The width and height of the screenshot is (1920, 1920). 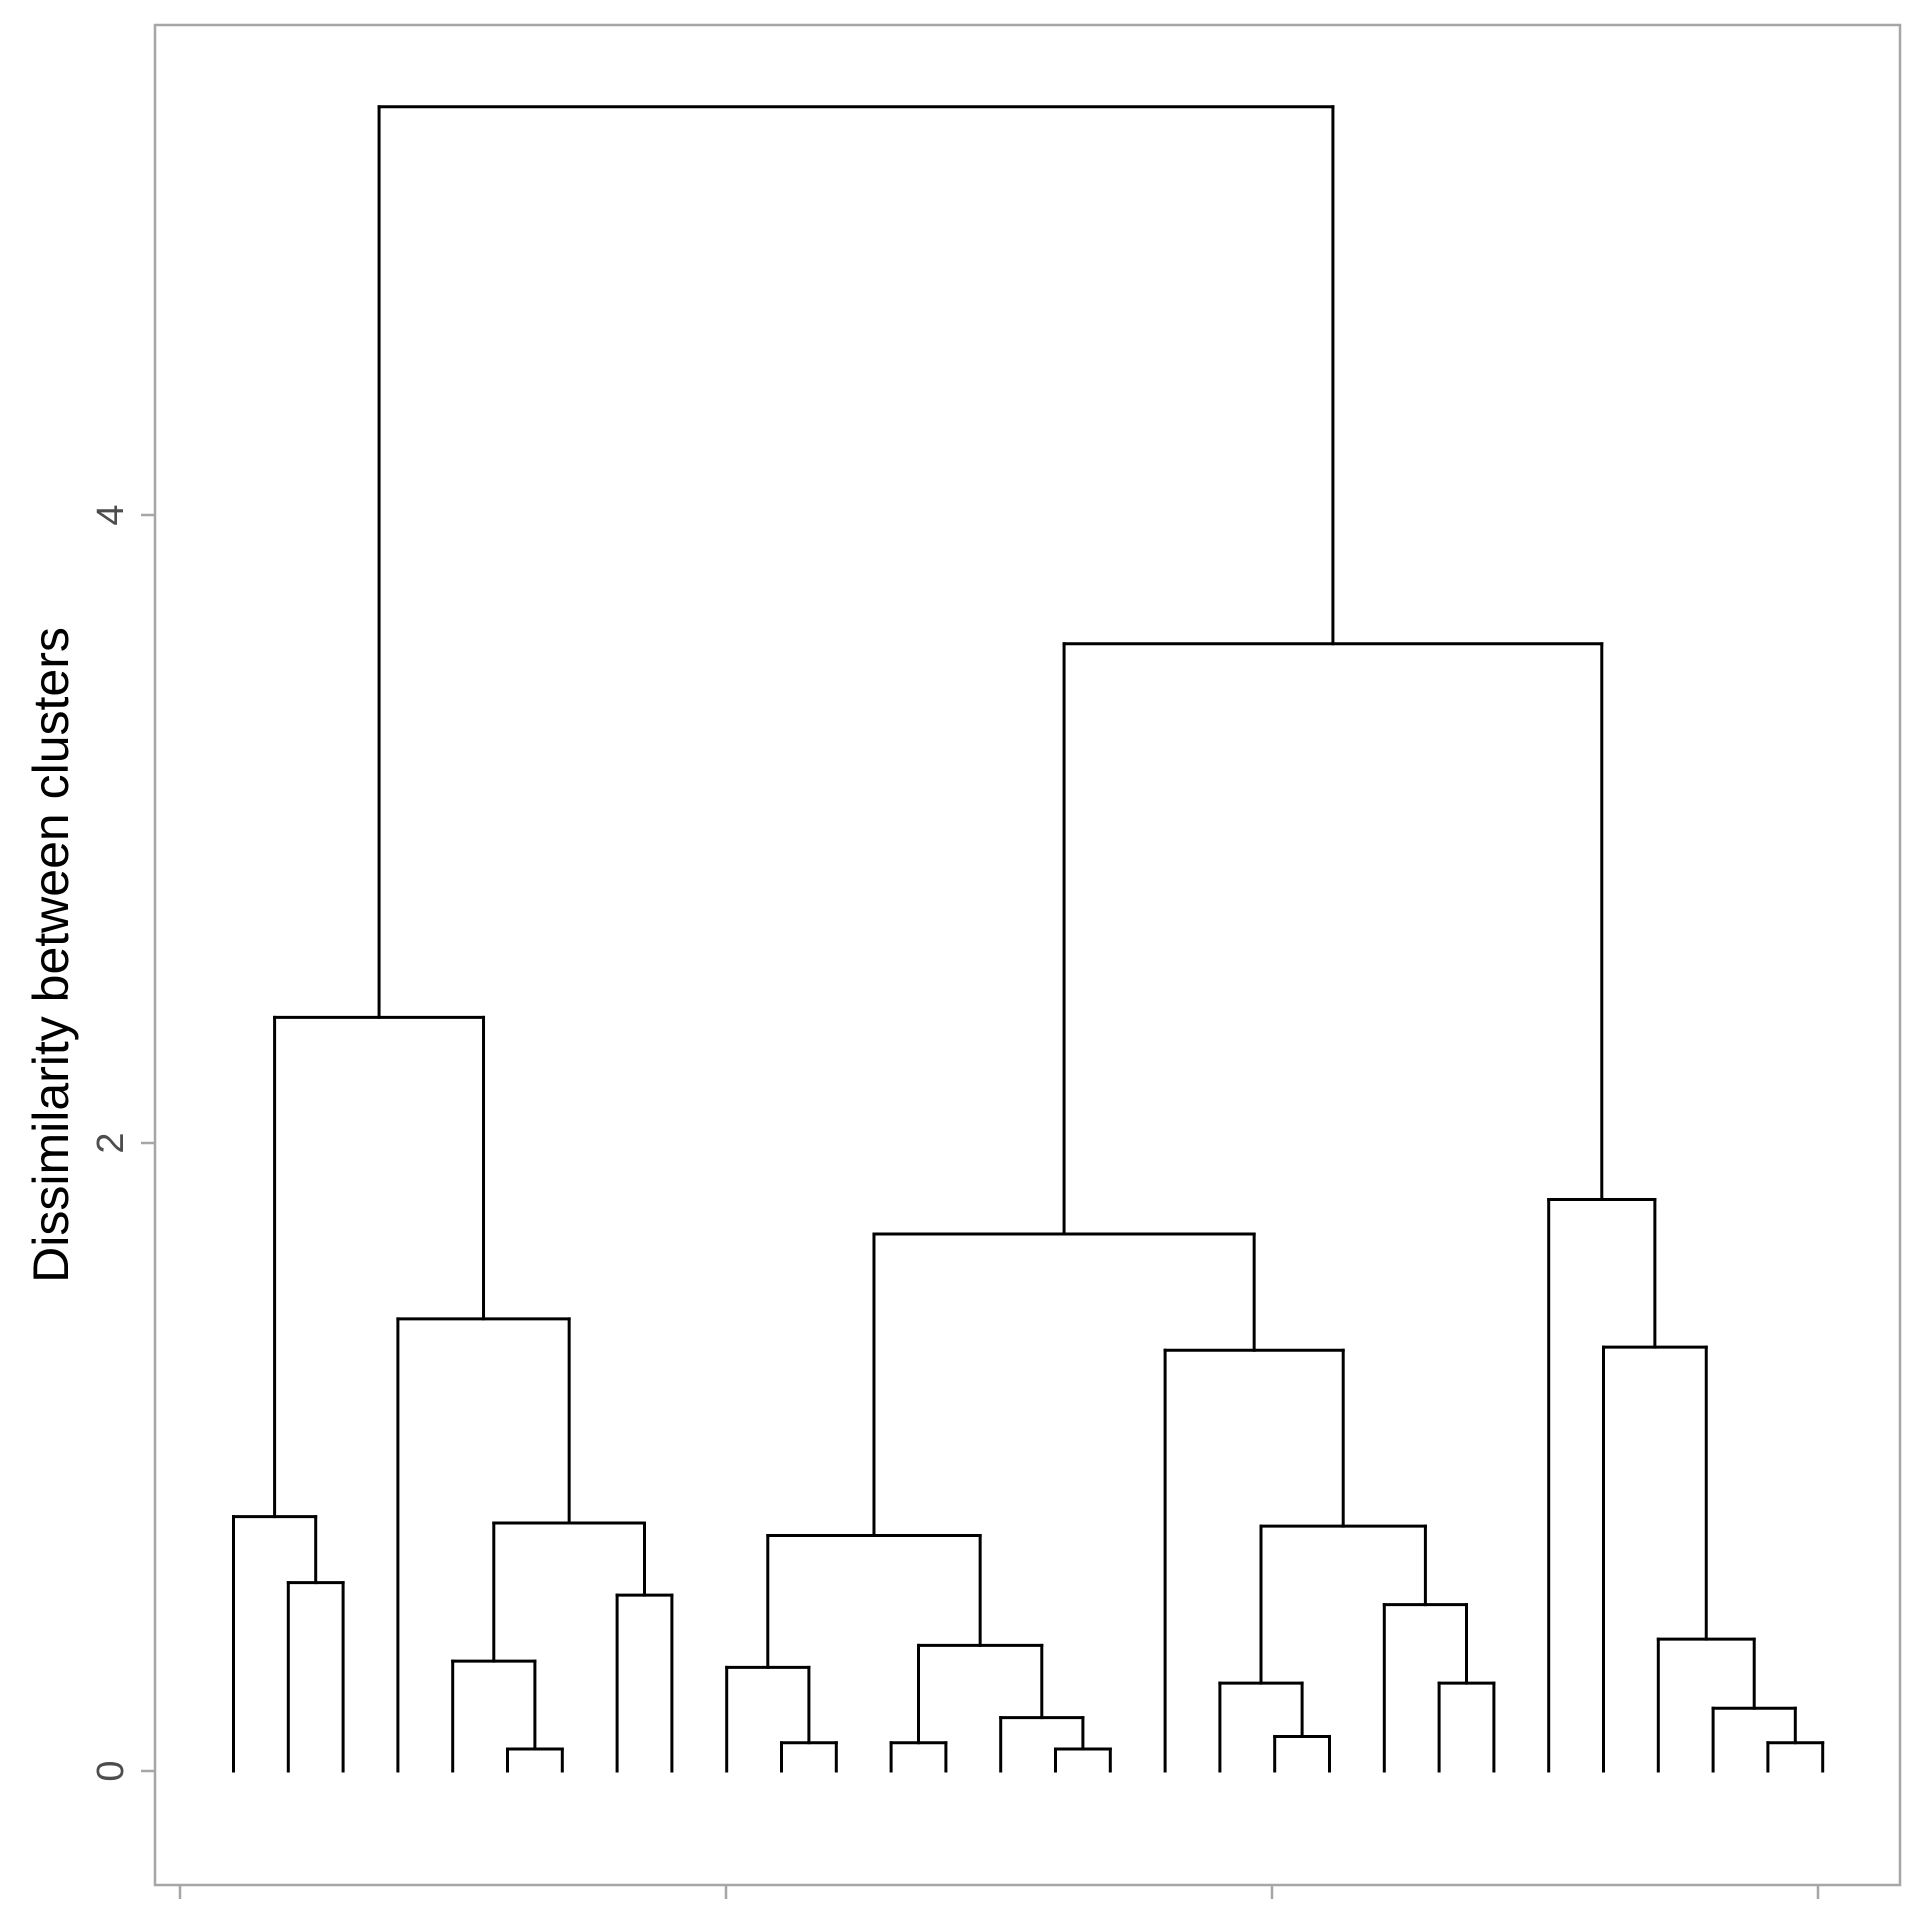 What do you see at coordinates (111, 1142) in the screenshot?
I see `y-tick-label: 2` at bounding box center [111, 1142].